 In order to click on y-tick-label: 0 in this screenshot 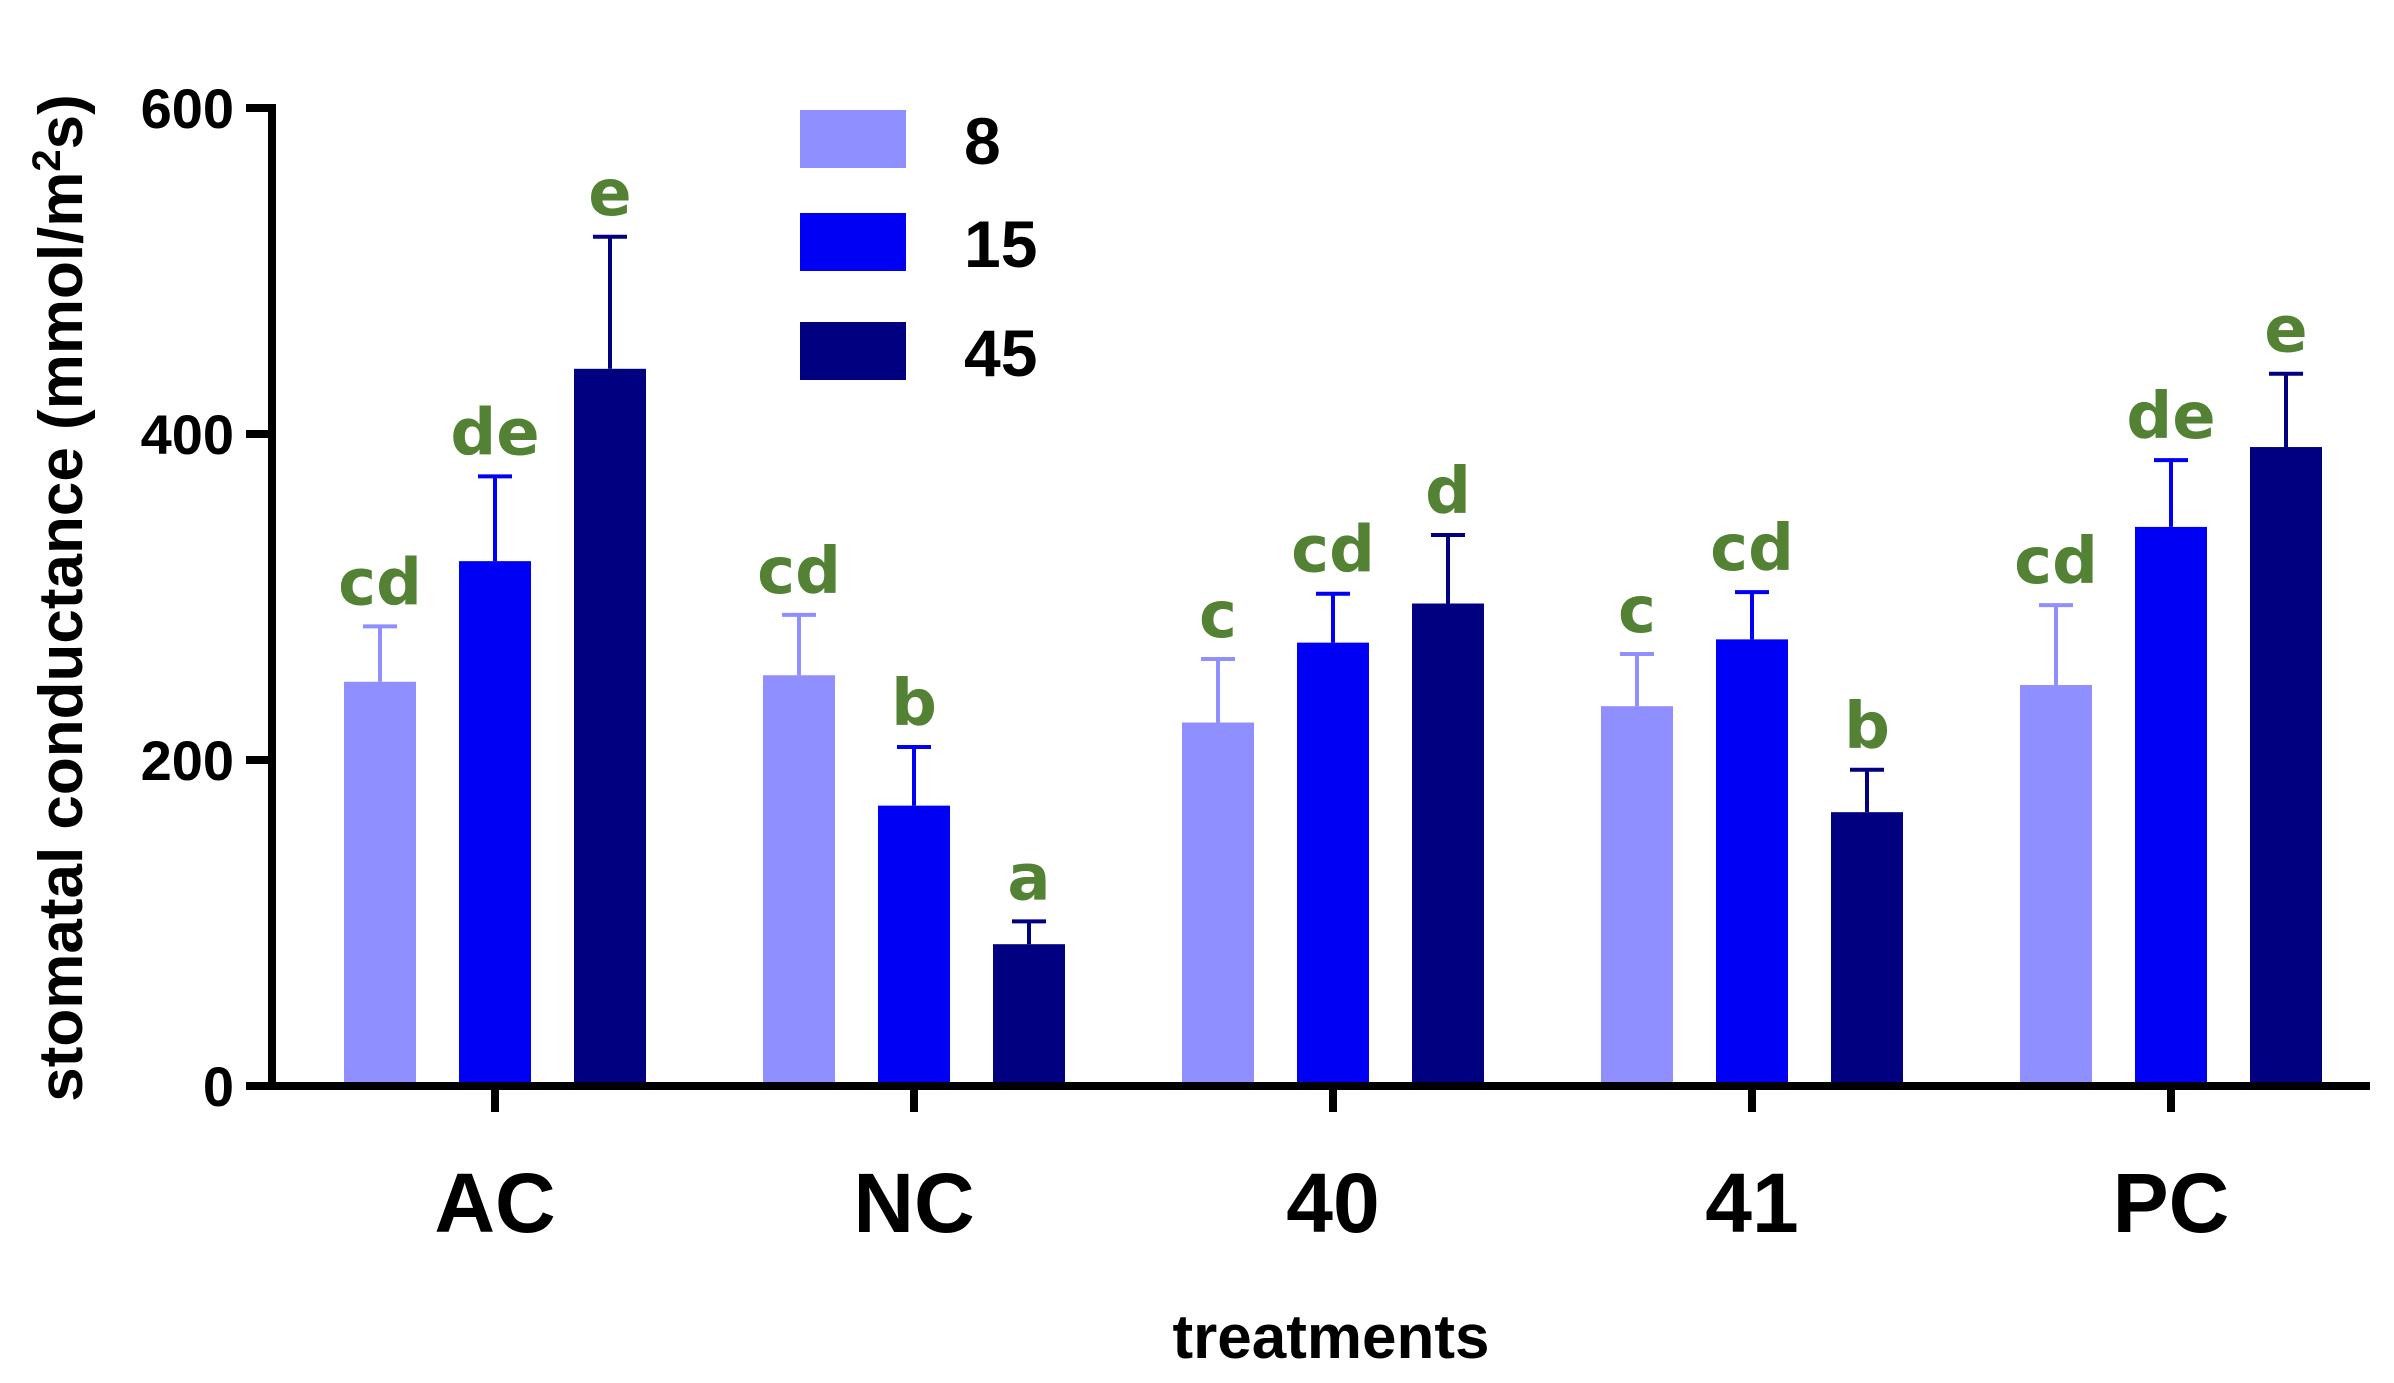, I will do `click(218, 1086)`.